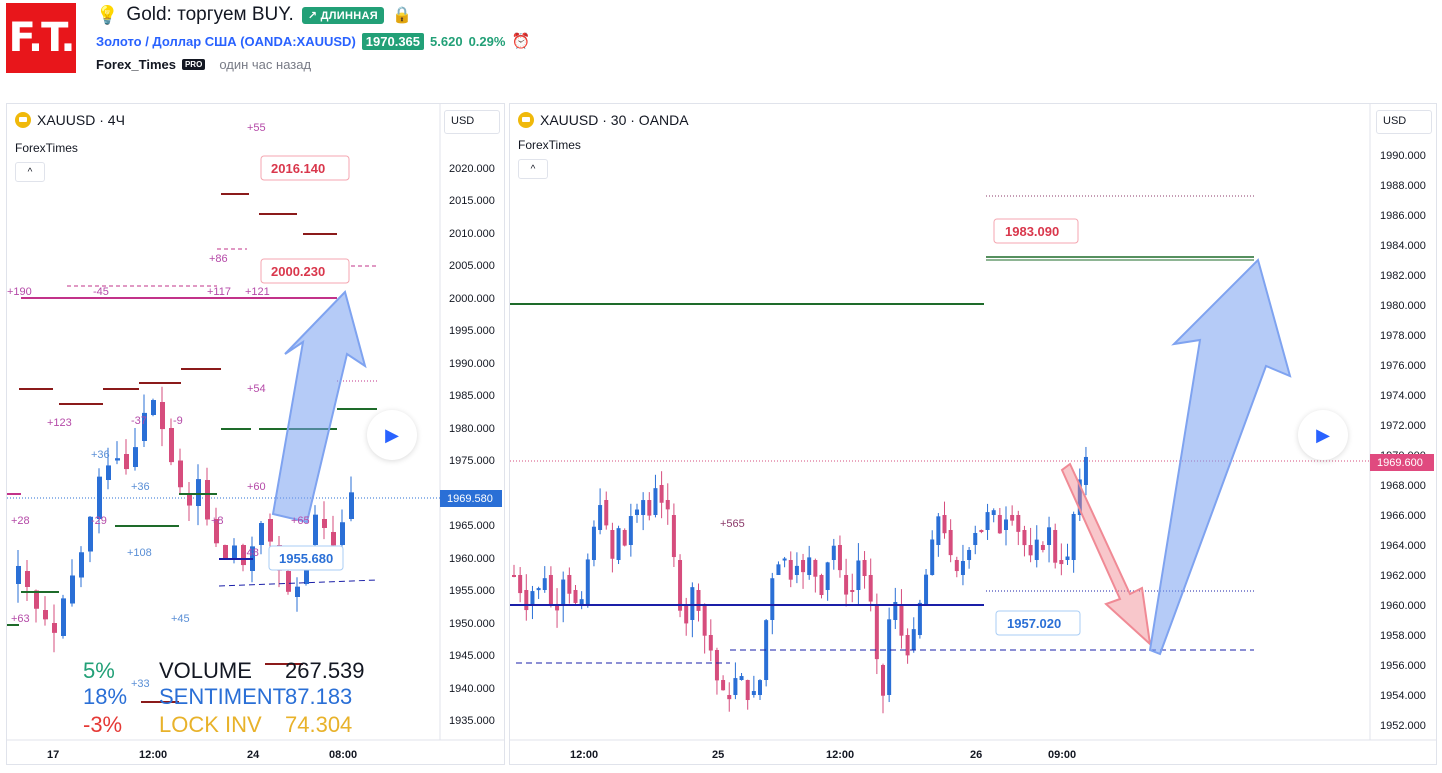 This screenshot has width=1442, height=773. I want to click on left-indicator-name: ForexTimes, so click(46, 148).